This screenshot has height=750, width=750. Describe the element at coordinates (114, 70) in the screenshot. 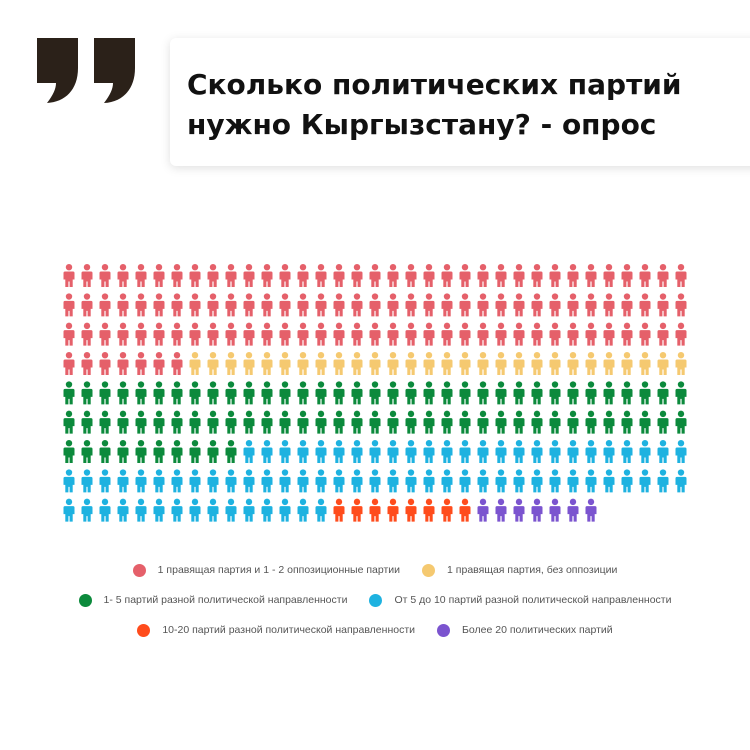

I see `quote-mark-right` at that location.